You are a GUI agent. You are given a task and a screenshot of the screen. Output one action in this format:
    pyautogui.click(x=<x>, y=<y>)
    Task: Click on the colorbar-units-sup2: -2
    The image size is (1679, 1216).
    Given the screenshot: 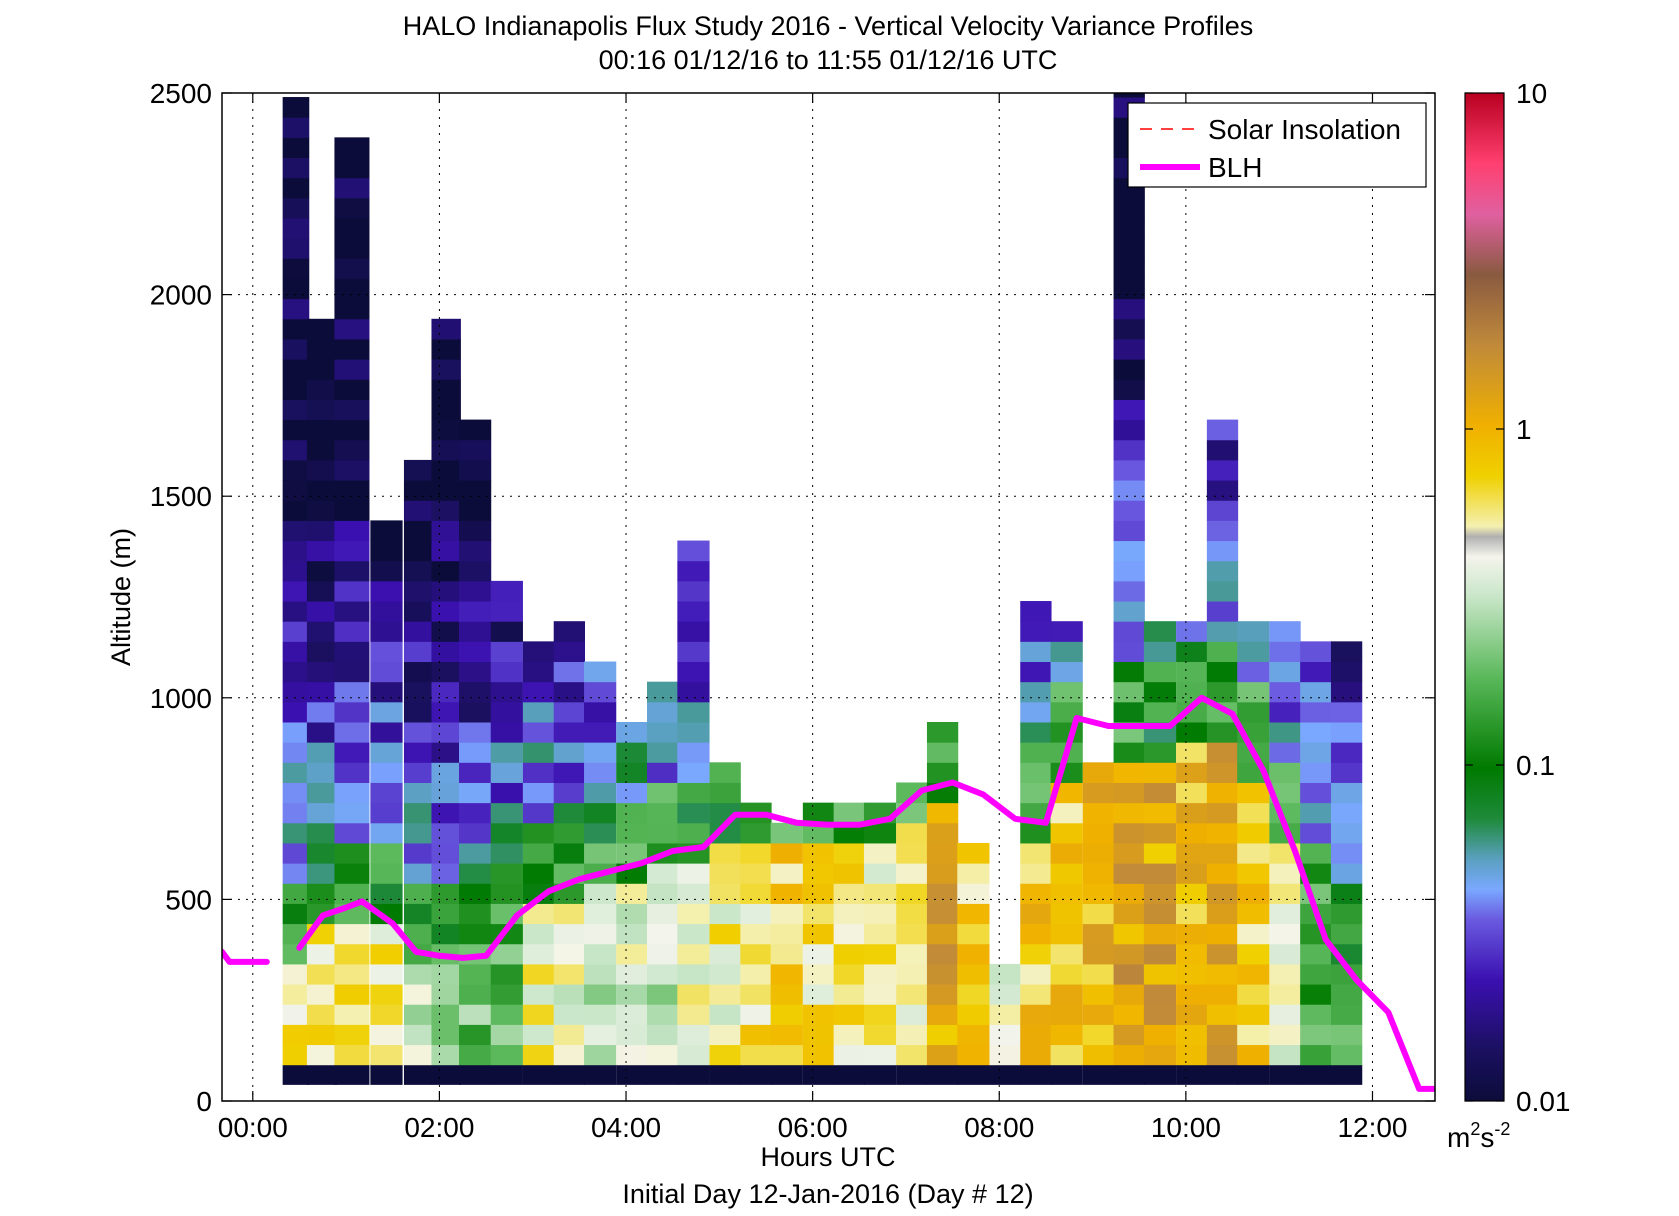 What is the action you would take?
    pyautogui.click(x=1502, y=1129)
    